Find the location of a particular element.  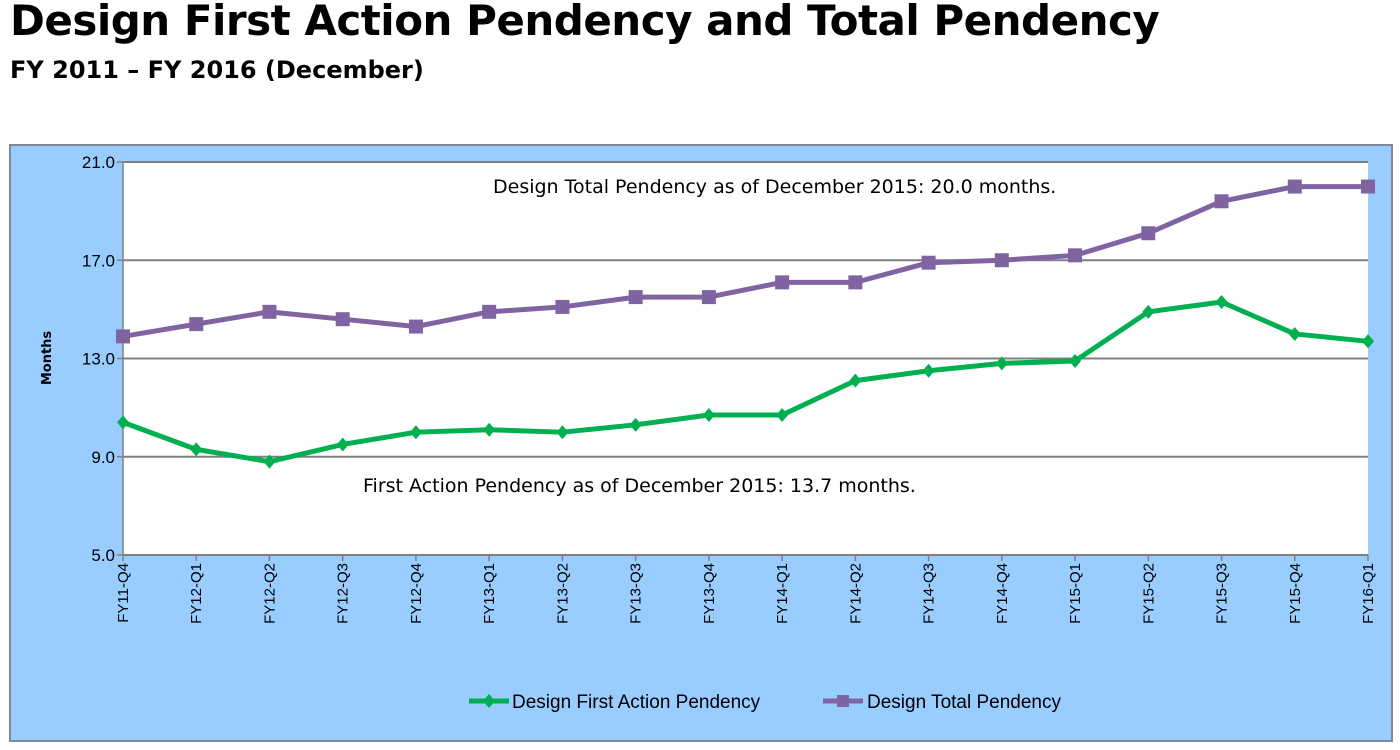

x-tick-label: FY14-Q4 is located at coordinates (1002, 593).